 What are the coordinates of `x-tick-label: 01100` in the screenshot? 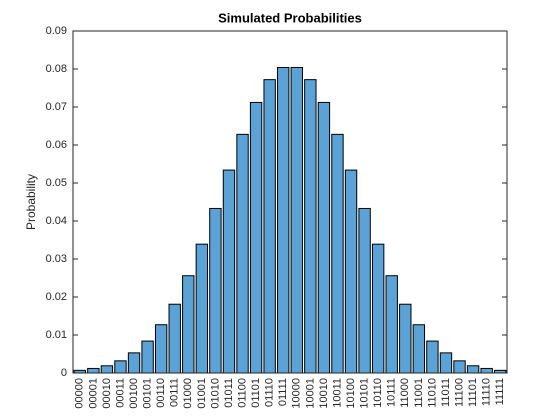 It's located at (242, 393).